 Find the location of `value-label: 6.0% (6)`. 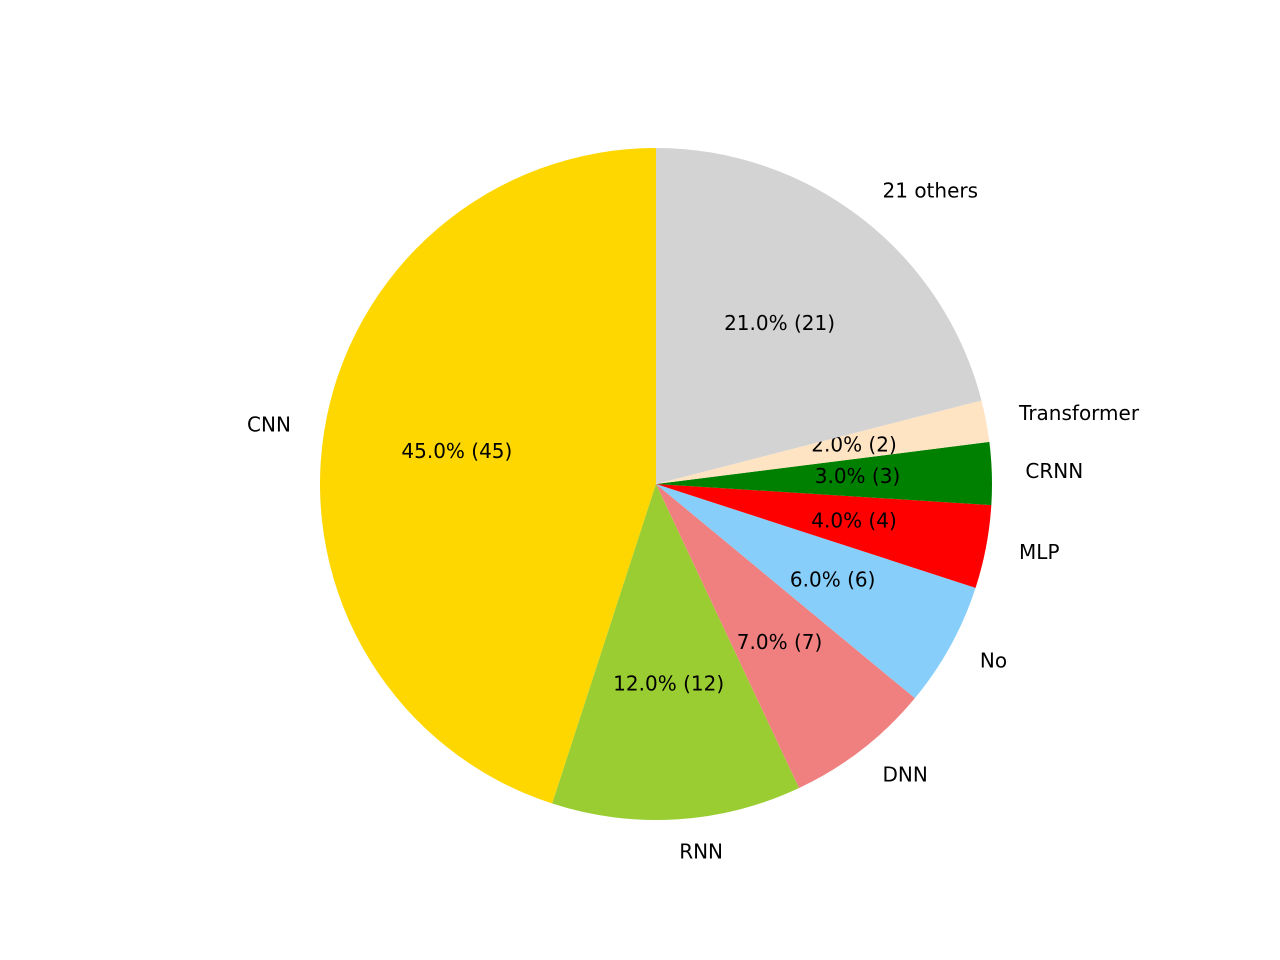

value-label: 6.0% (6) is located at coordinates (833, 580).